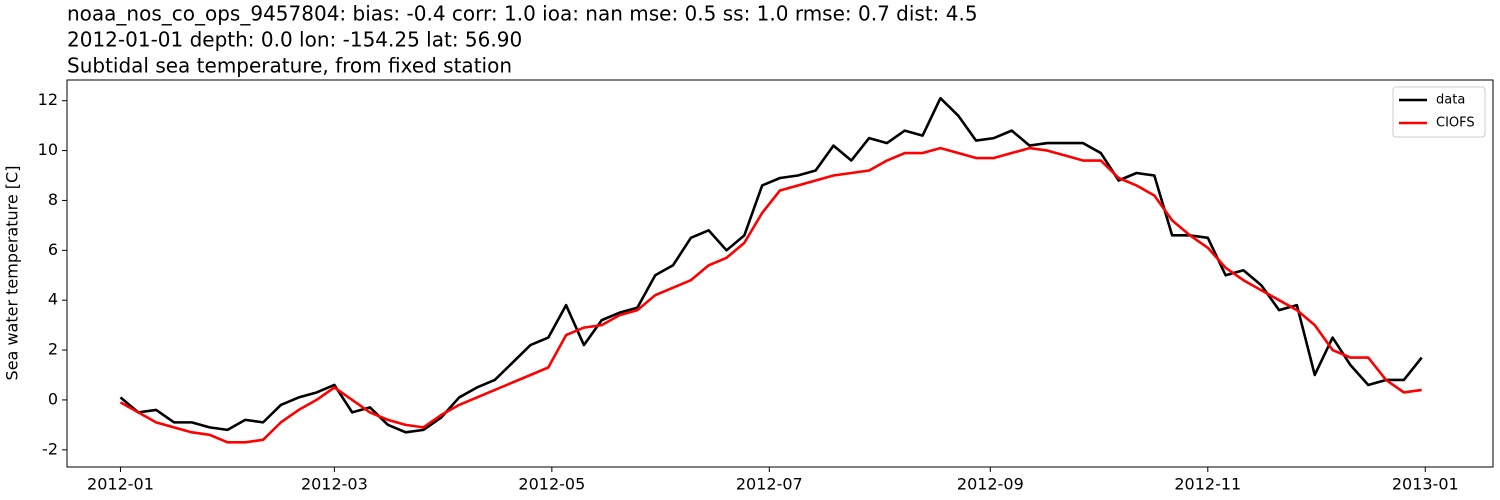 This screenshot has height=500, width=1500. Describe the element at coordinates (50, 448) in the screenshot. I see `y-tick-label: -2` at that location.